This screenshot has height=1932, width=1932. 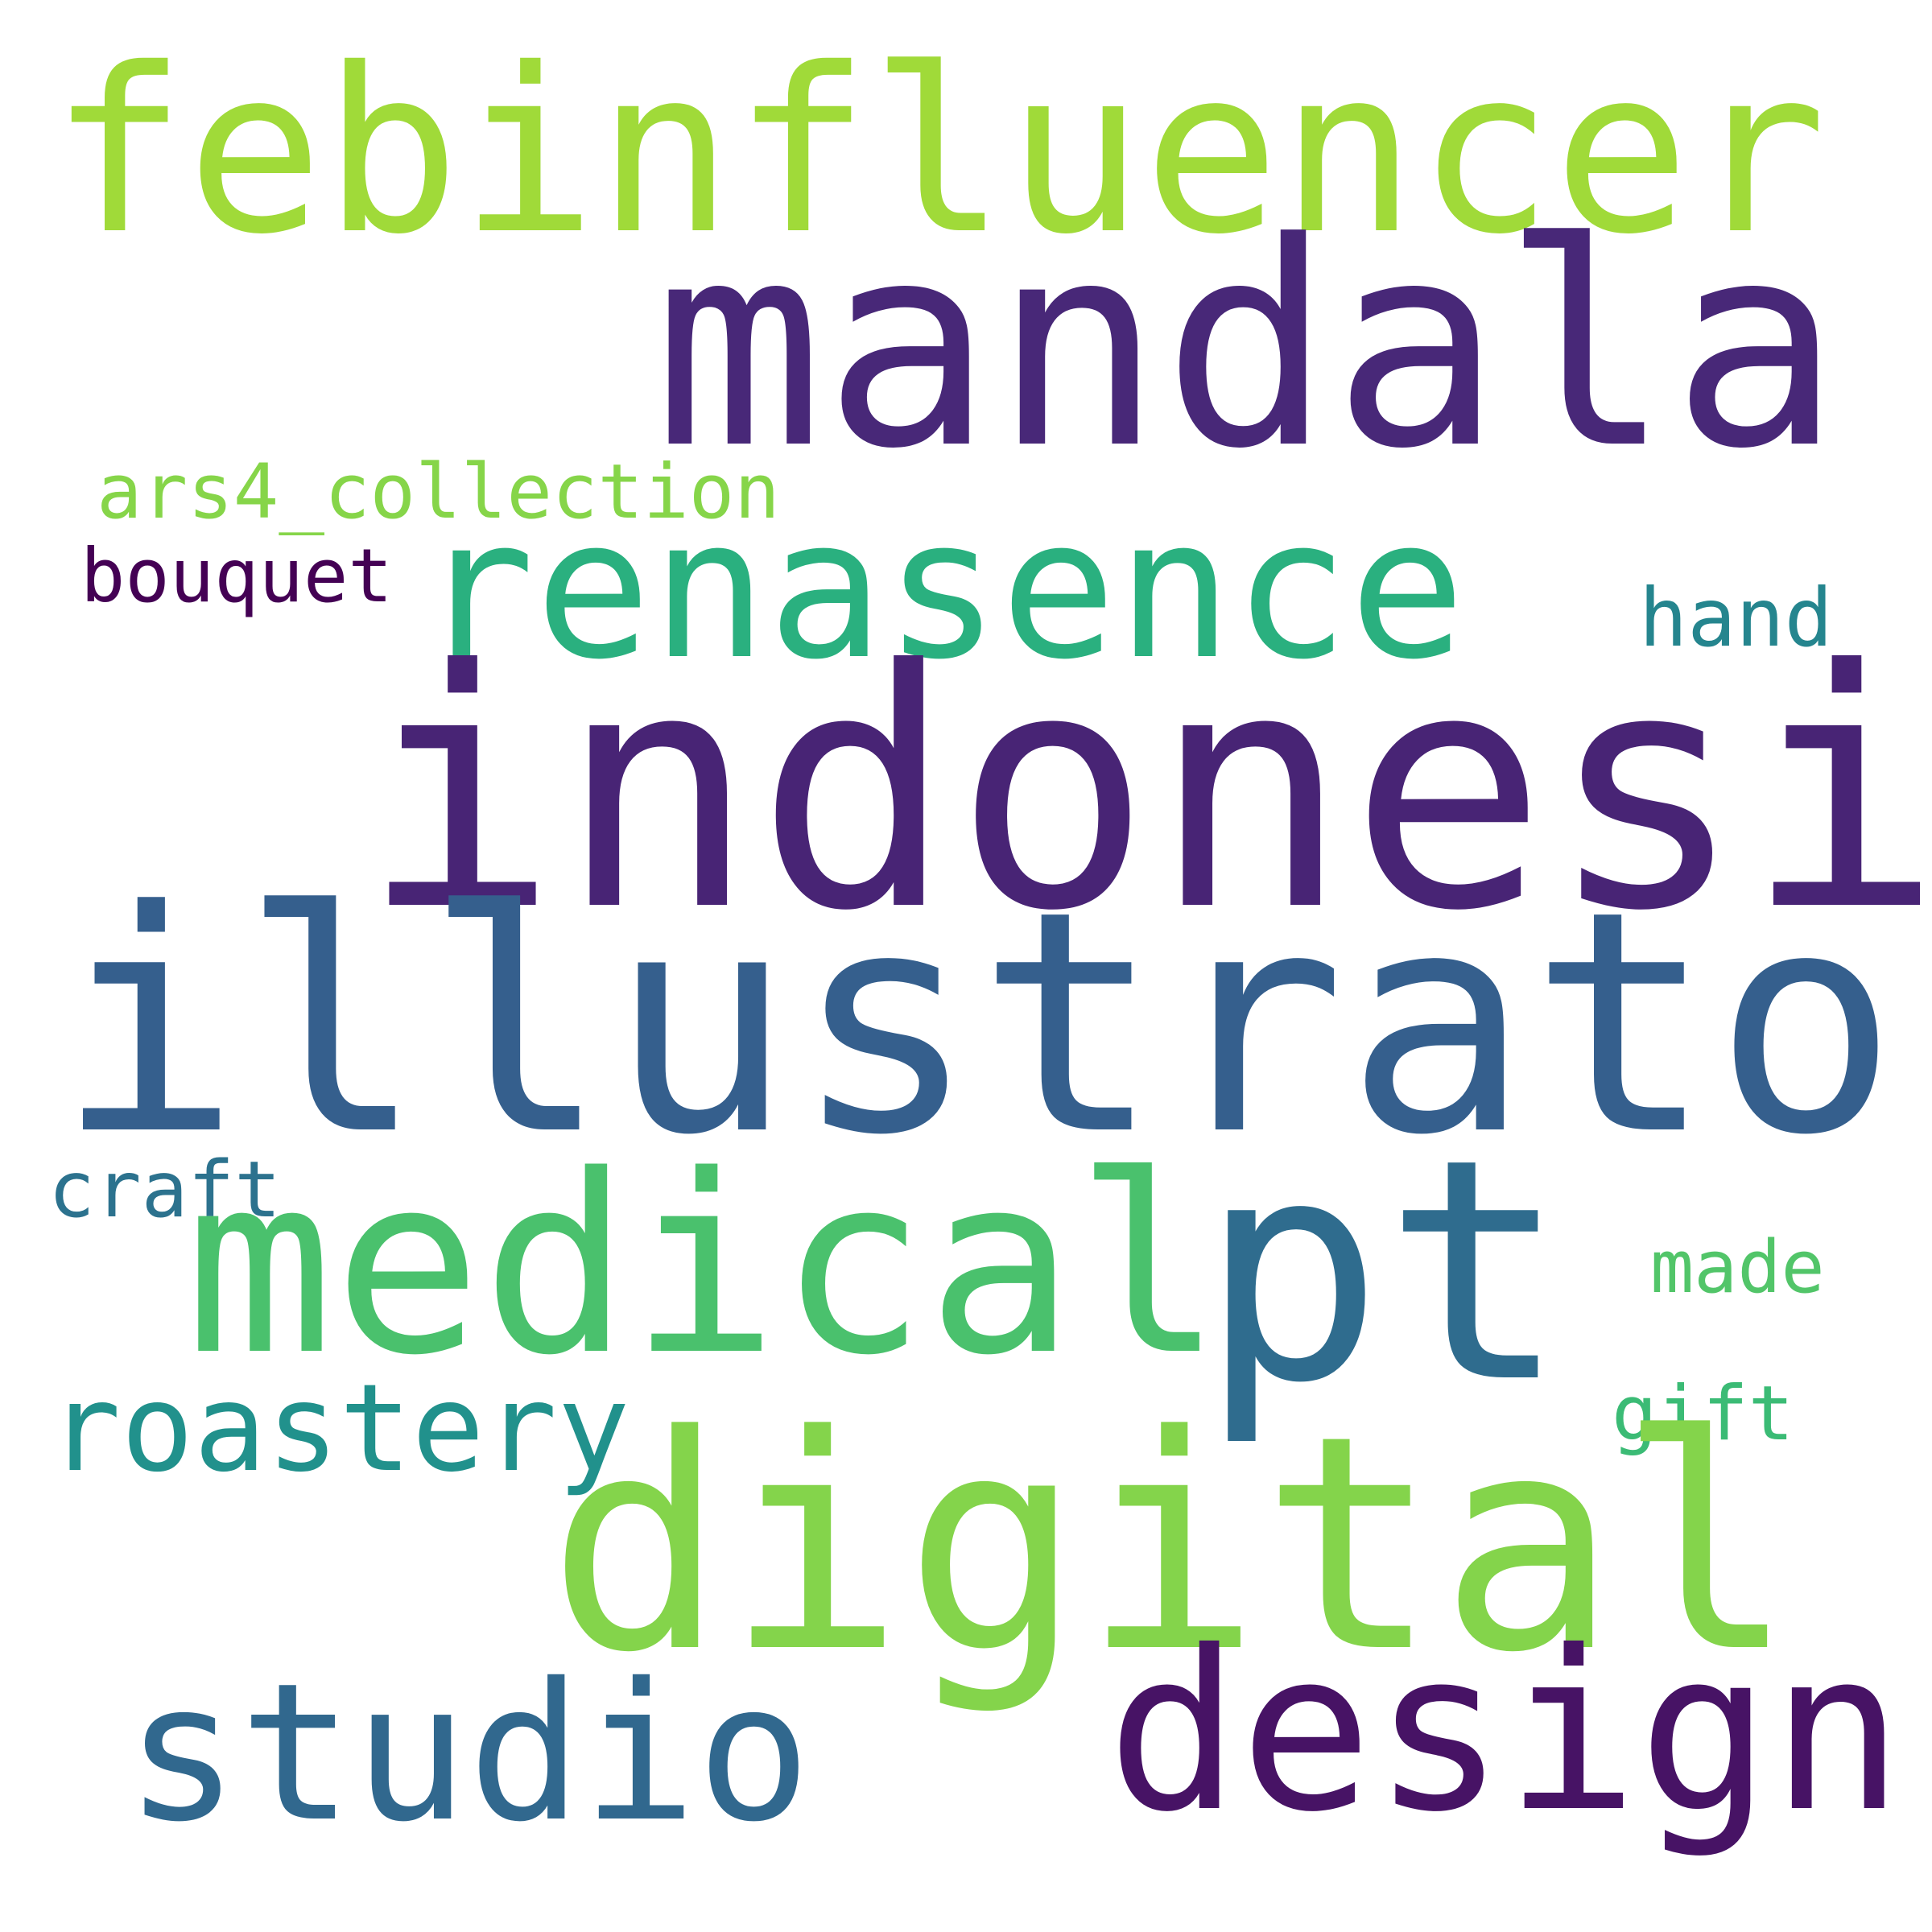 What do you see at coordinates (1383, 1271) in the screenshot?
I see `word-pt: pt` at bounding box center [1383, 1271].